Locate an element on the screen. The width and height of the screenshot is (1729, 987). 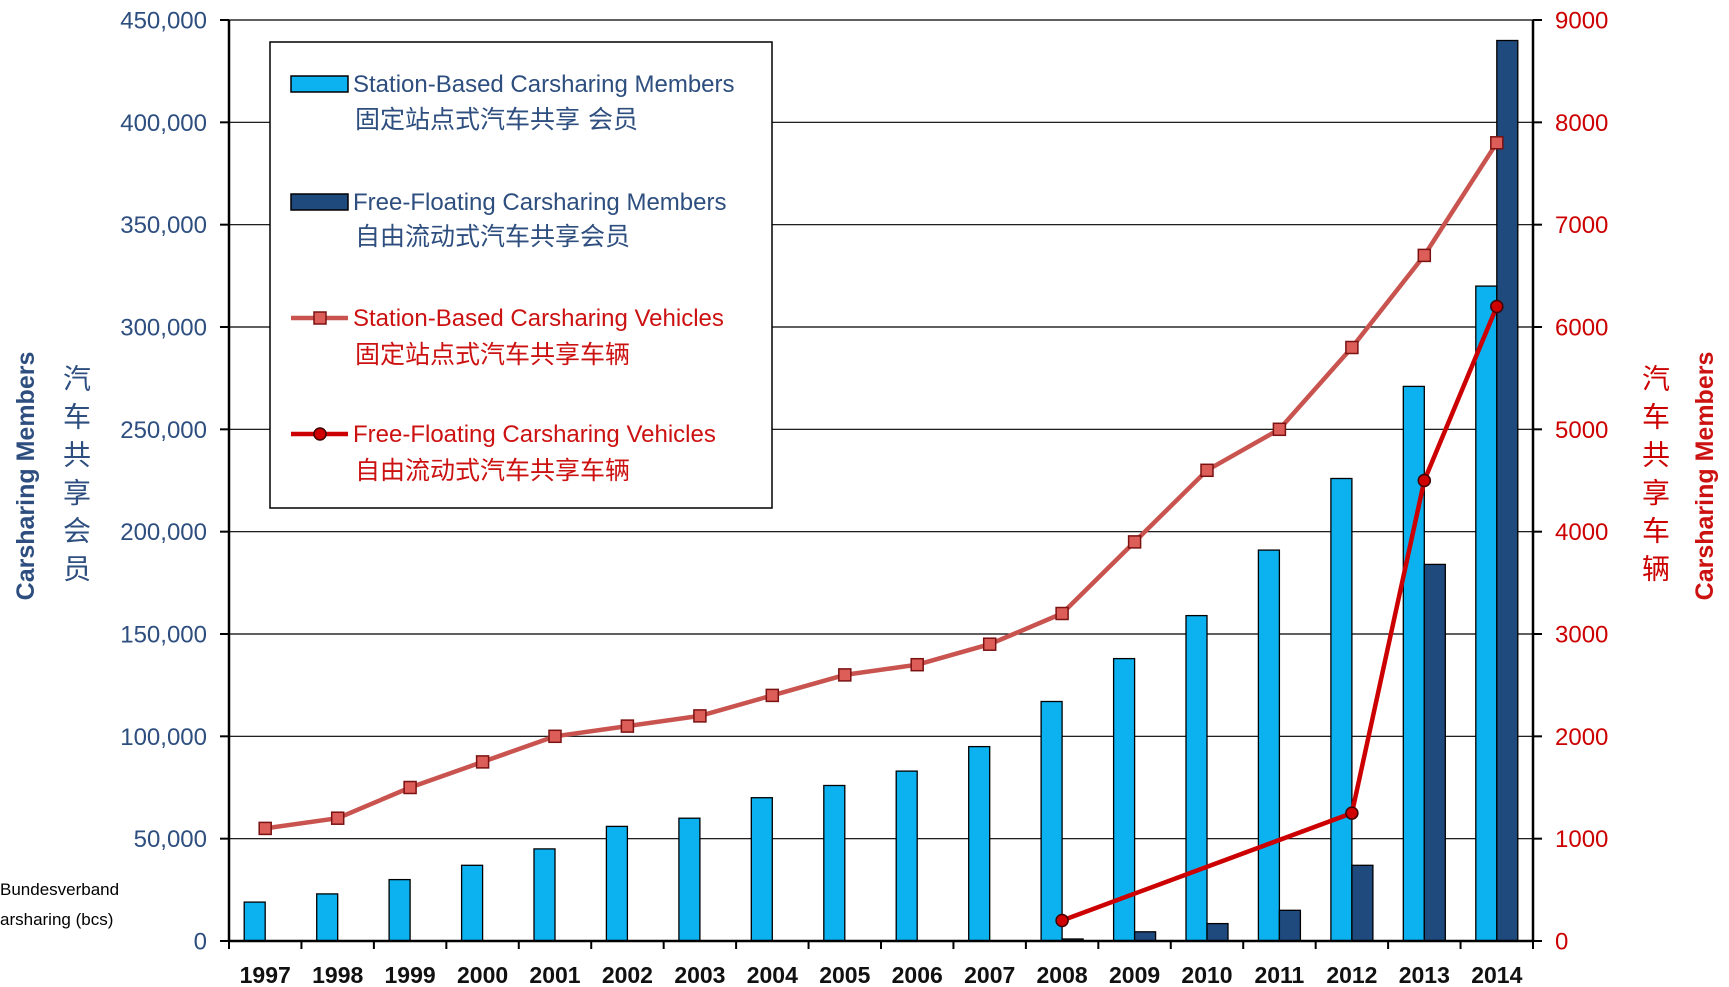
y-tick-label: 0 is located at coordinates (200, 942).